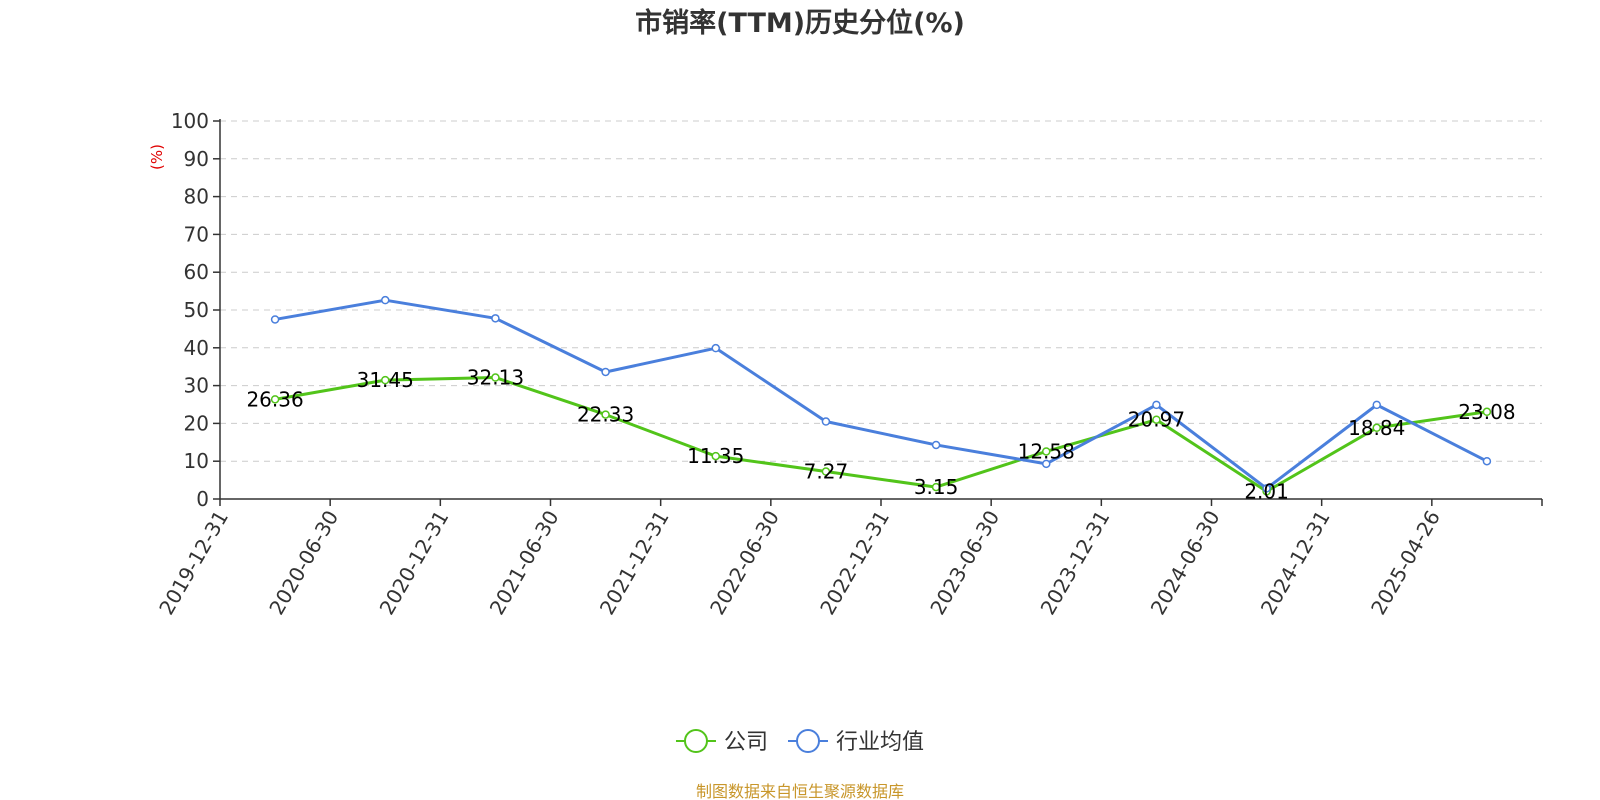  Describe the element at coordinates (414, 562) in the screenshot. I see `x-tick-label: 2020-12-31` at that location.